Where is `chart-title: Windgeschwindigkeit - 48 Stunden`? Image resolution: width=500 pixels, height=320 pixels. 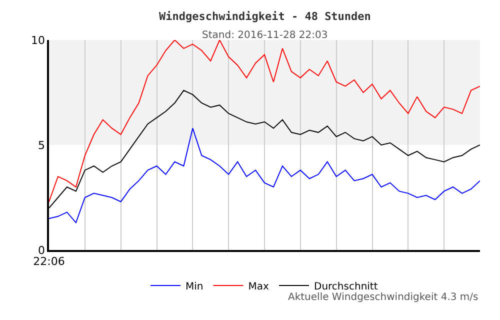 chart-title: Windgeschwindigkeit - 48 Stunden is located at coordinates (265, 16).